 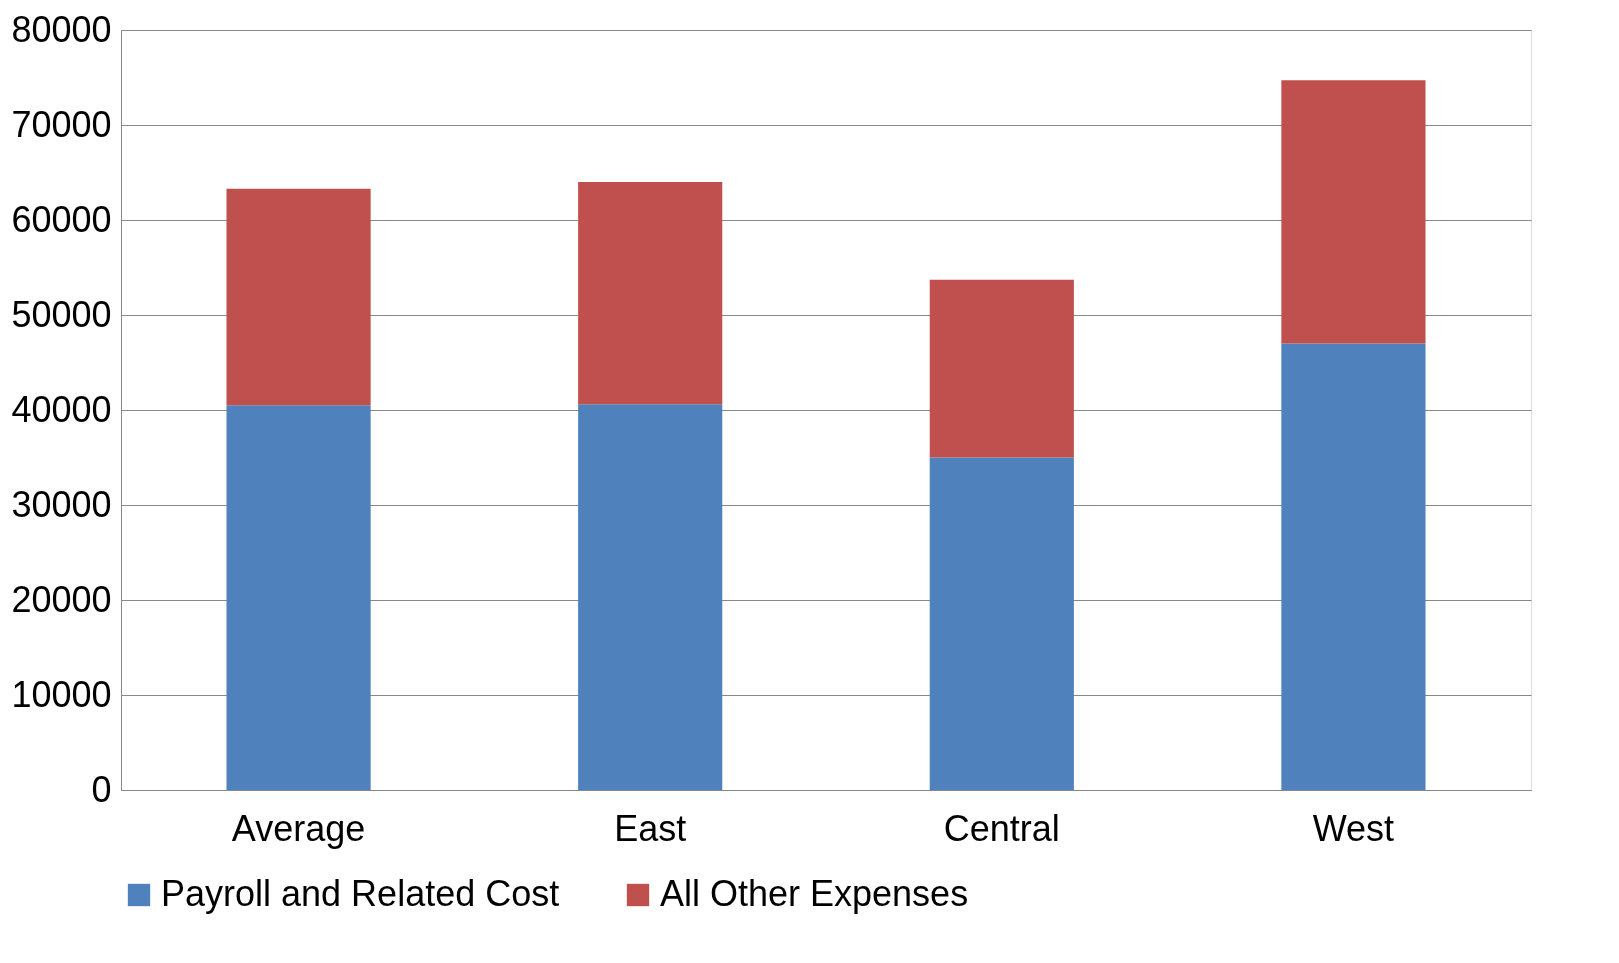 What do you see at coordinates (360, 893) in the screenshot?
I see `legend-label: Payroll and Related Cost` at bounding box center [360, 893].